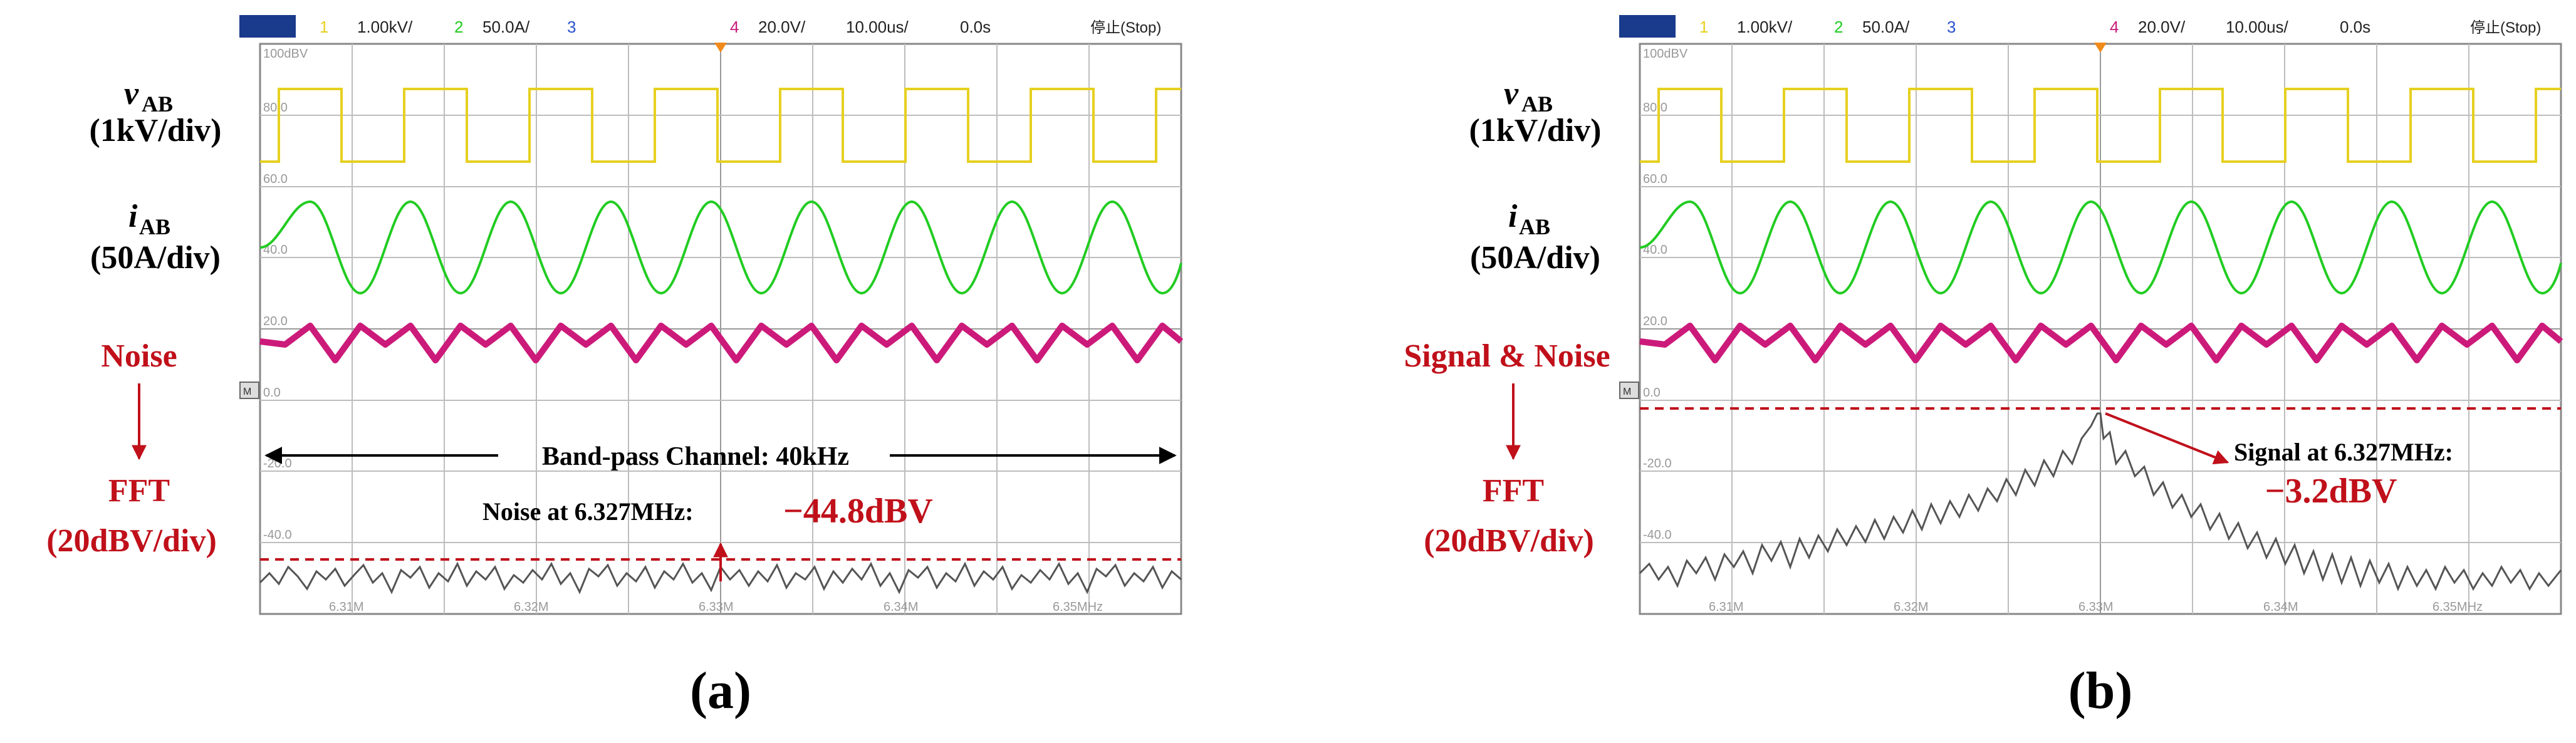  Describe the element at coordinates (858, 511) in the screenshot. I see `noise-measurement-value: −44.8dBV` at that location.